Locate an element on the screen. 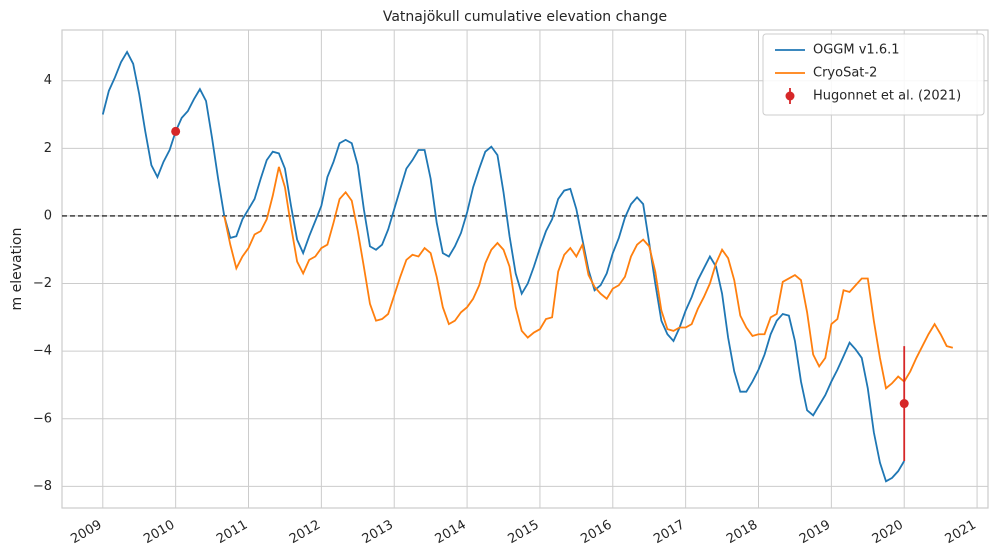 The width and height of the screenshot is (1001, 558). legend-box is located at coordinates (873, 74).